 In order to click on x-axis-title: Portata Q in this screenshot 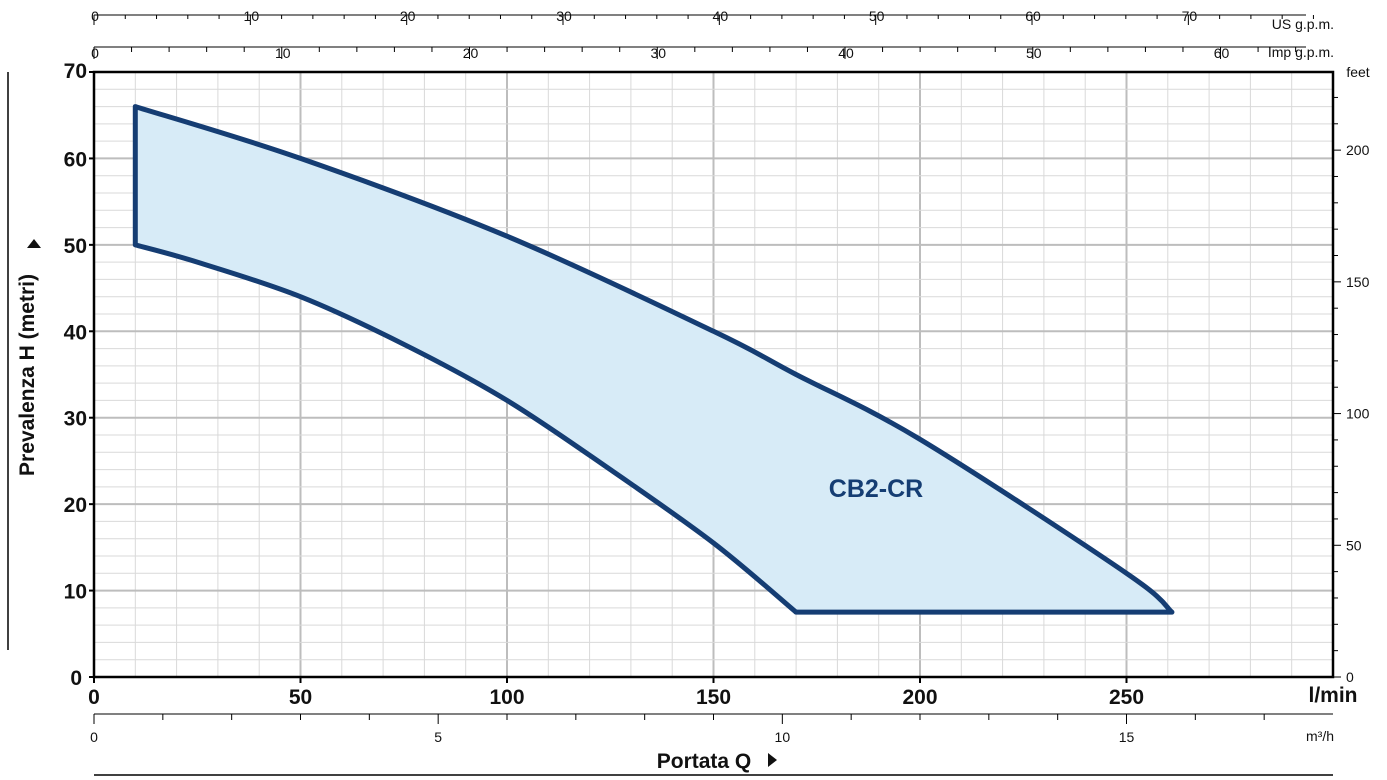, I will do `click(704, 761)`.